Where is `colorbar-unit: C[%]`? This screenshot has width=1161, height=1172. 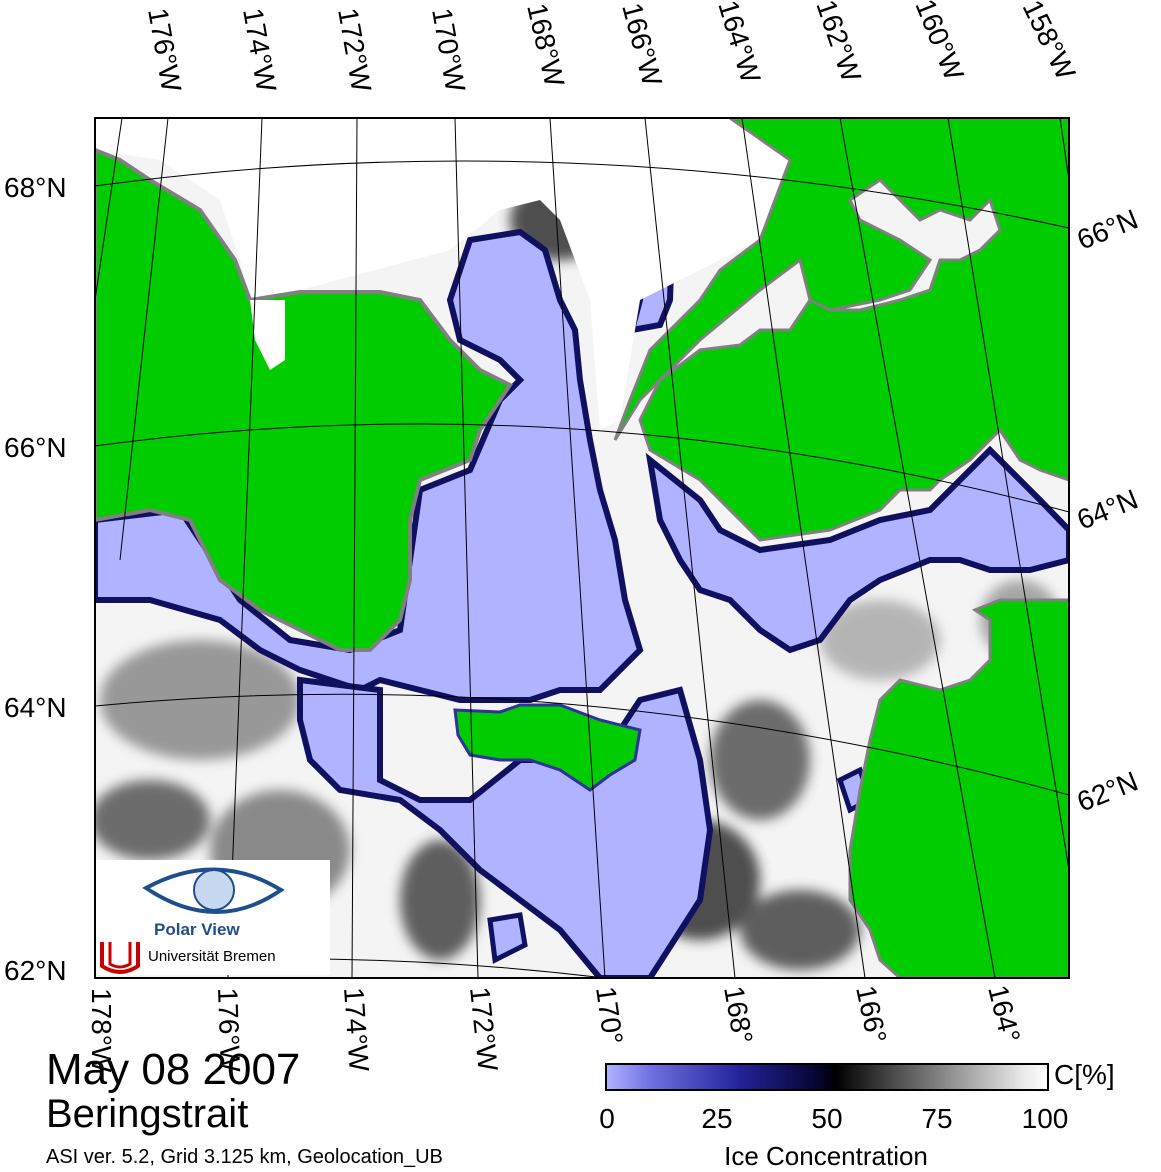
colorbar-unit: C[%] is located at coordinates (1084, 1074).